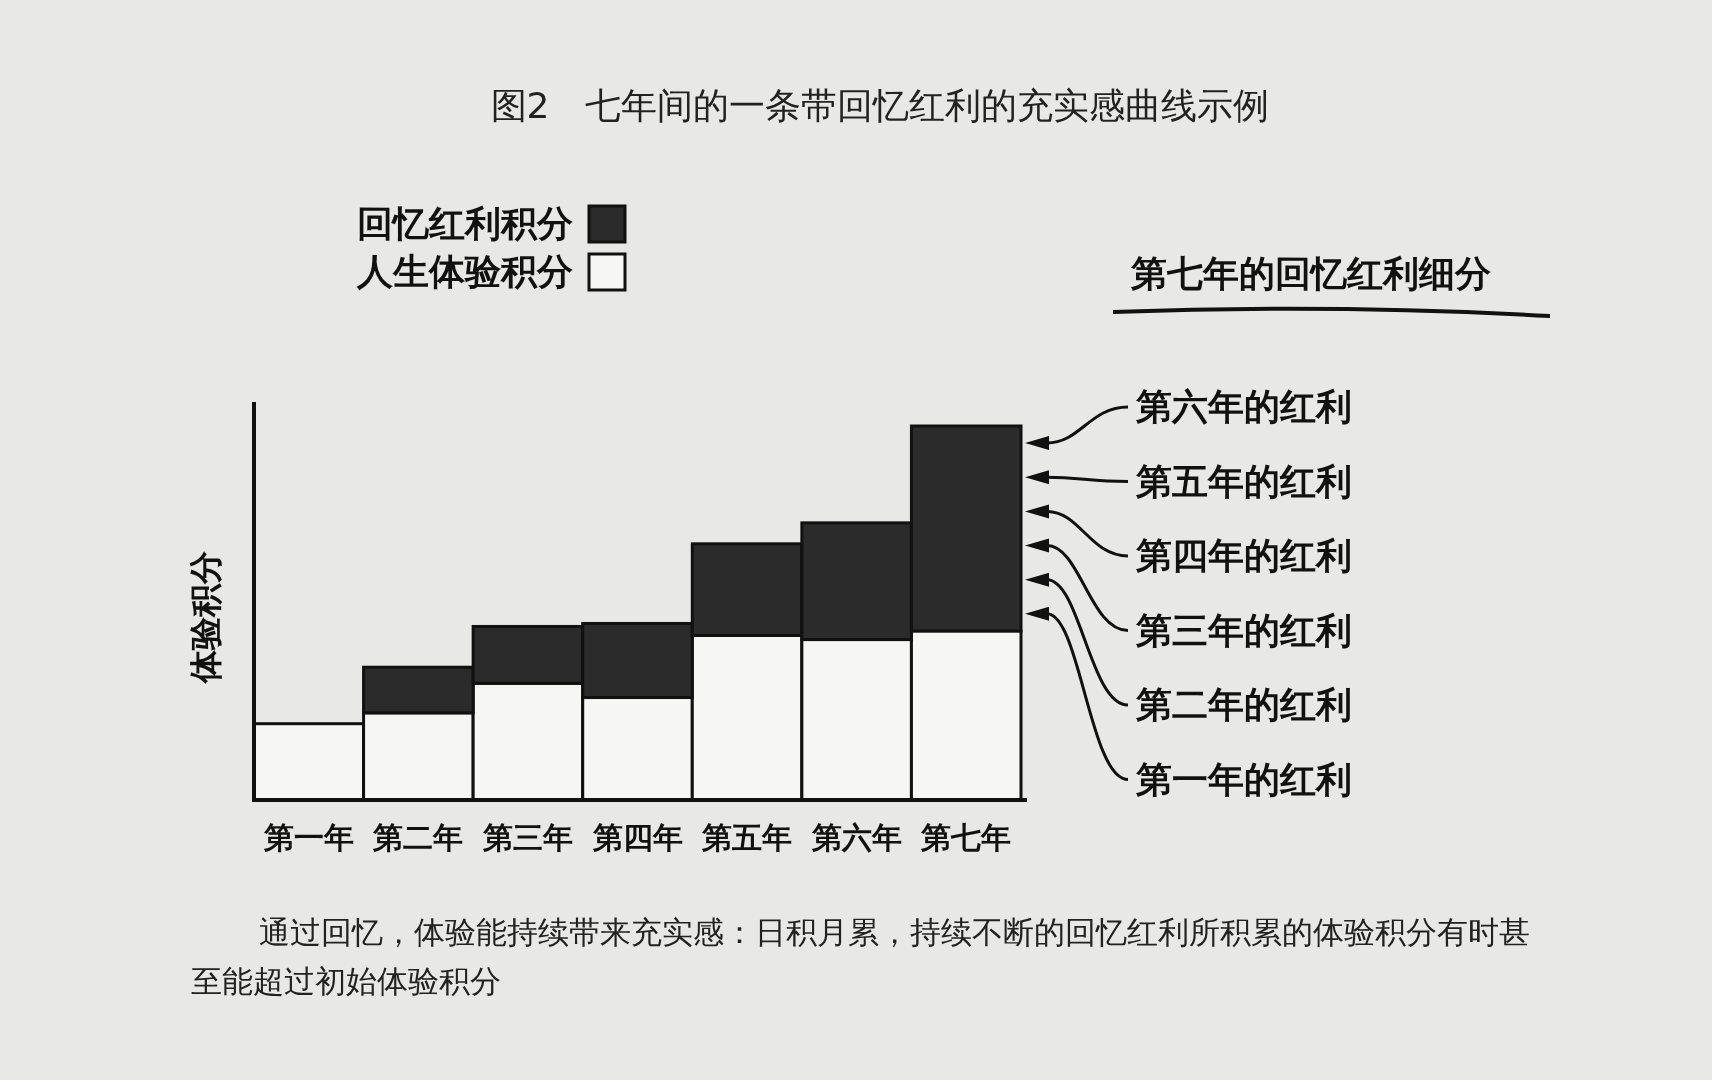 This screenshot has width=1712, height=1080. I want to click on text: 通过回忆，体验能持续带来充实感：日积月累，持续不断的回忆红利所积累的体验积分有时甚至能超过初始体验积分, so click(861, 957).